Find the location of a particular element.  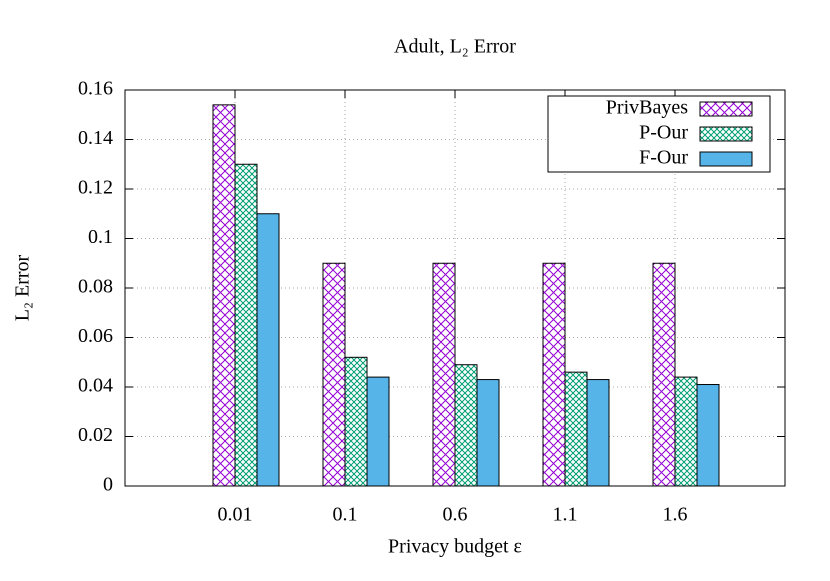

y-axis-label: L₂ Error is located at coordinates (23, 287).